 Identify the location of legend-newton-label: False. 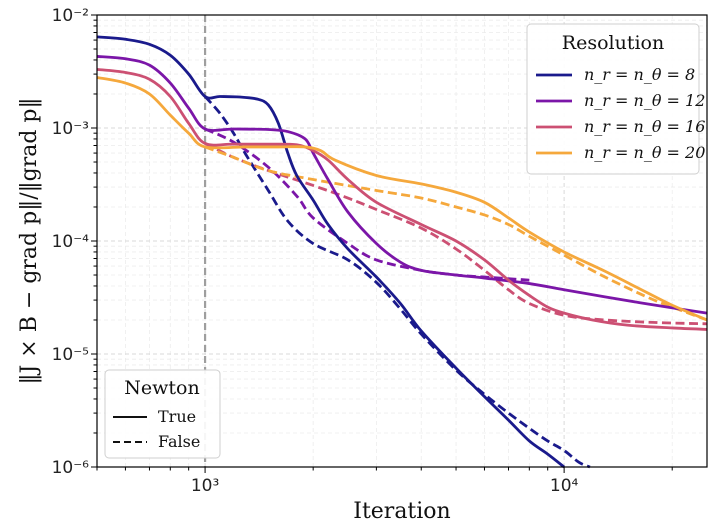
(179, 441).